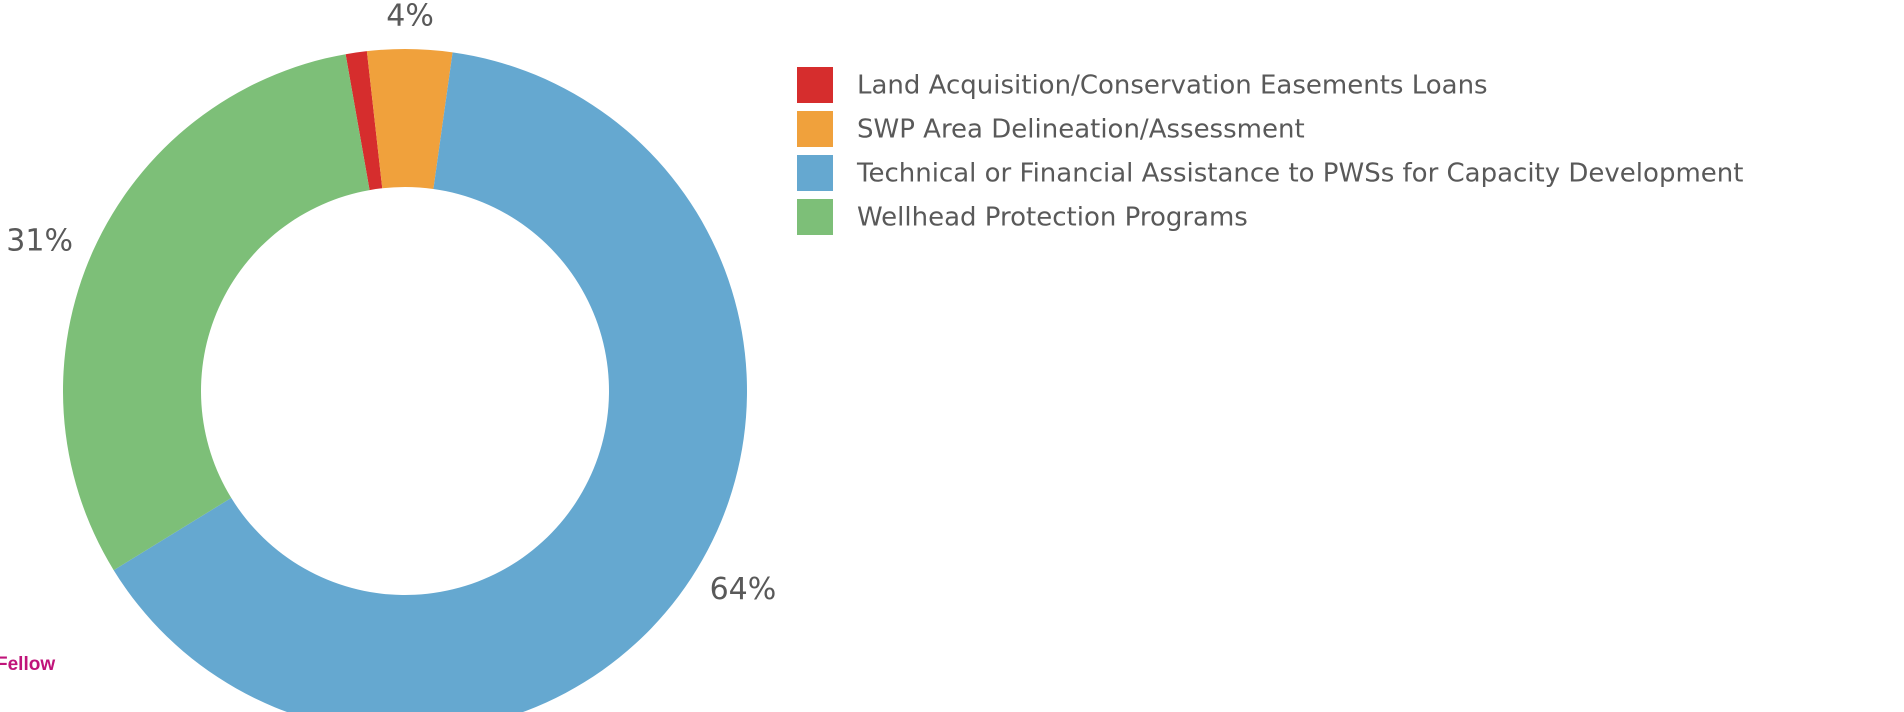  What do you see at coordinates (743, 589) in the screenshot?
I see `slice-label: 64%` at bounding box center [743, 589].